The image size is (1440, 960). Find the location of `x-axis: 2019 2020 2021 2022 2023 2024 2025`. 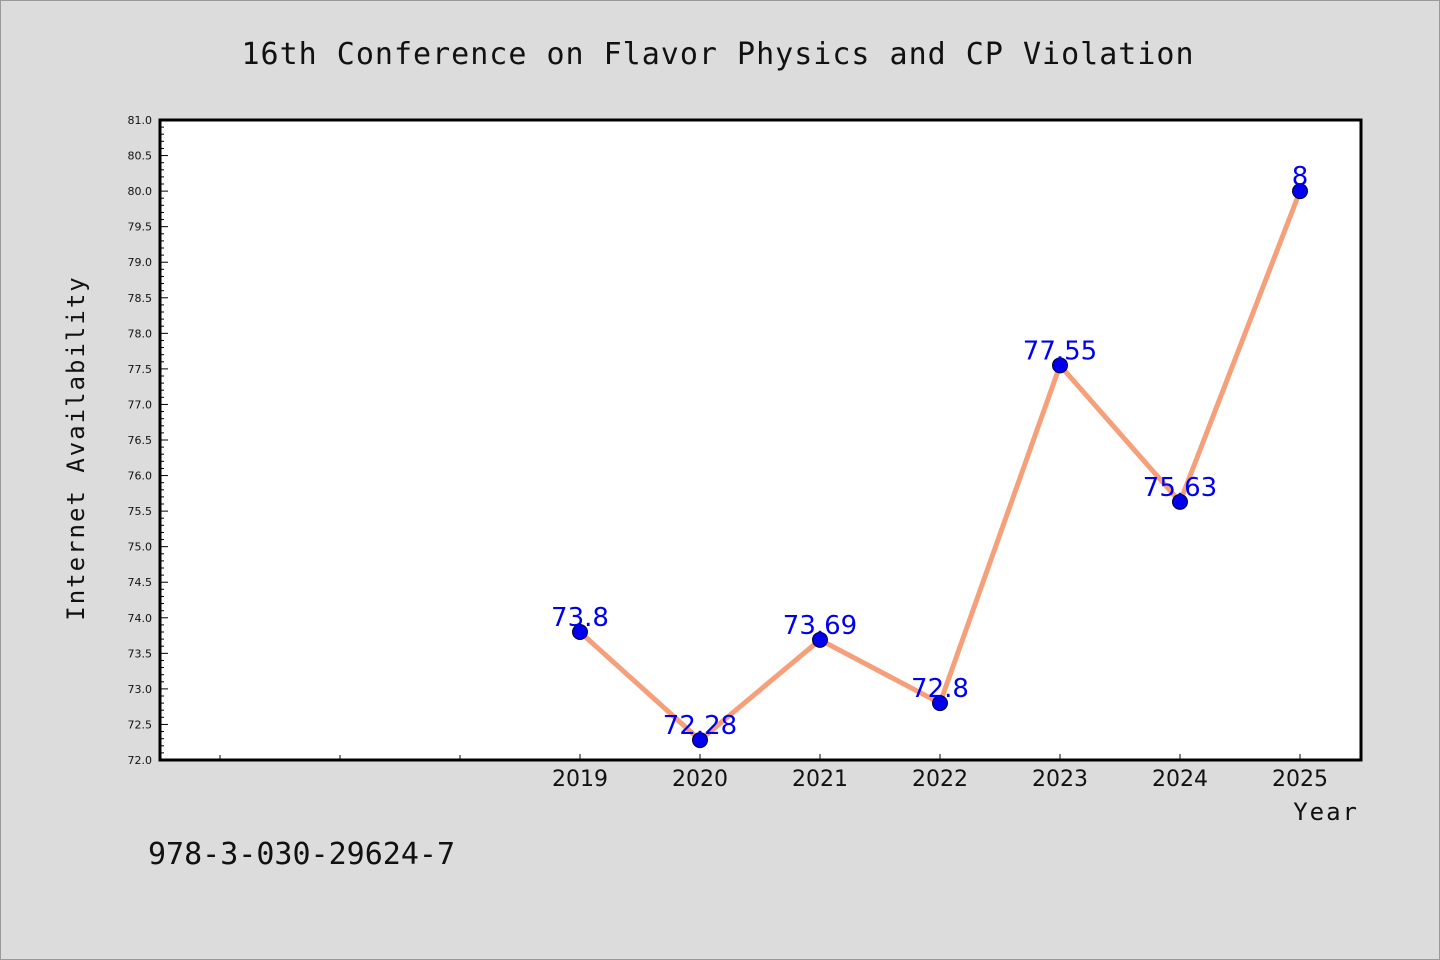

x-axis: 2019 2020 2021 2022 2023 2024 2025 is located at coordinates (773, 773).